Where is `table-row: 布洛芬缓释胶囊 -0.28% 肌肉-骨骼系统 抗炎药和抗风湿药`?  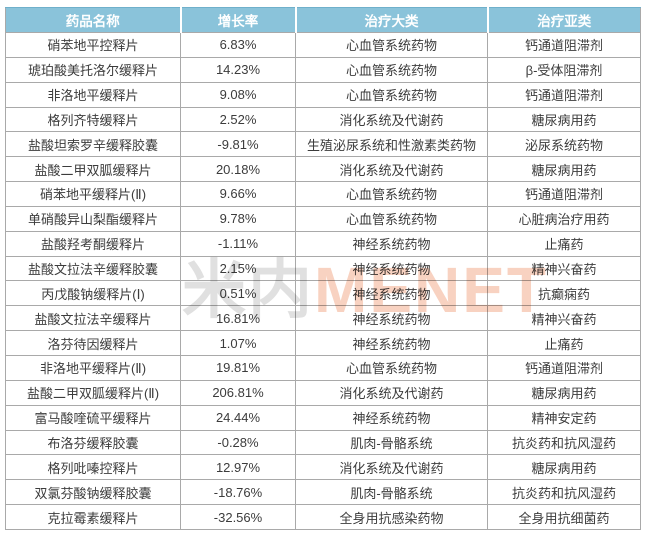
table-row: 布洛芬缓释胶囊 -0.28% 肌肉-骨骼系统 抗炎药和抗风湿药 is located at coordinates (323, 442).